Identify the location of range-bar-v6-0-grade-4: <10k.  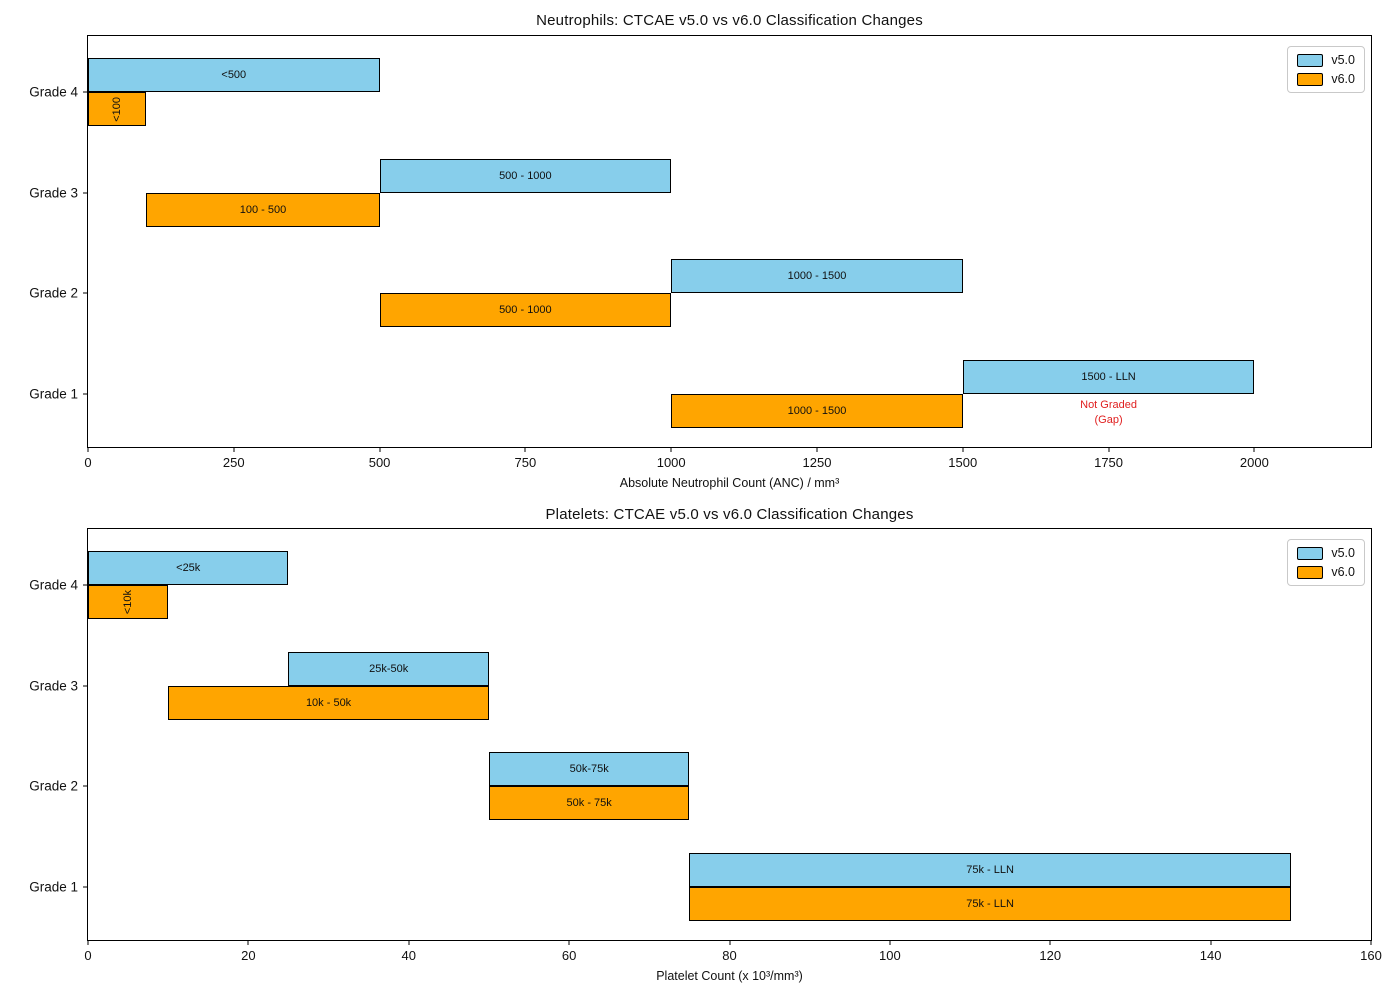
(128, 602).